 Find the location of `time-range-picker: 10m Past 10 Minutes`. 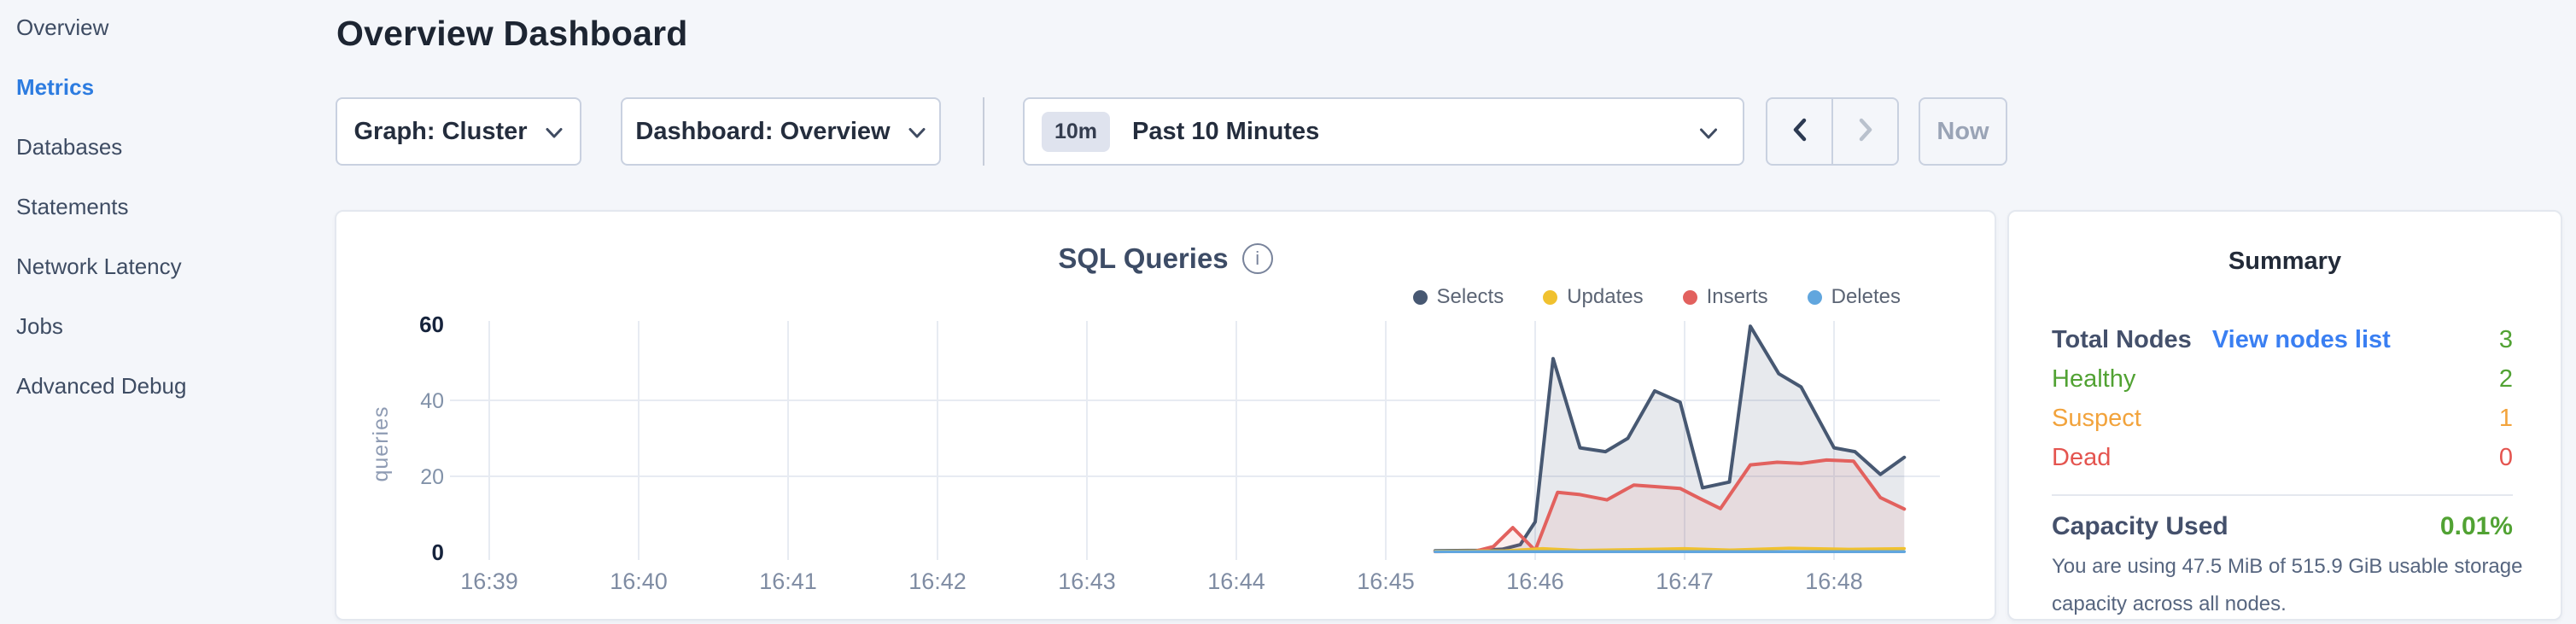

time-range-picker: 10m Past 10 Minutes is located at coordinates (1383, 131).